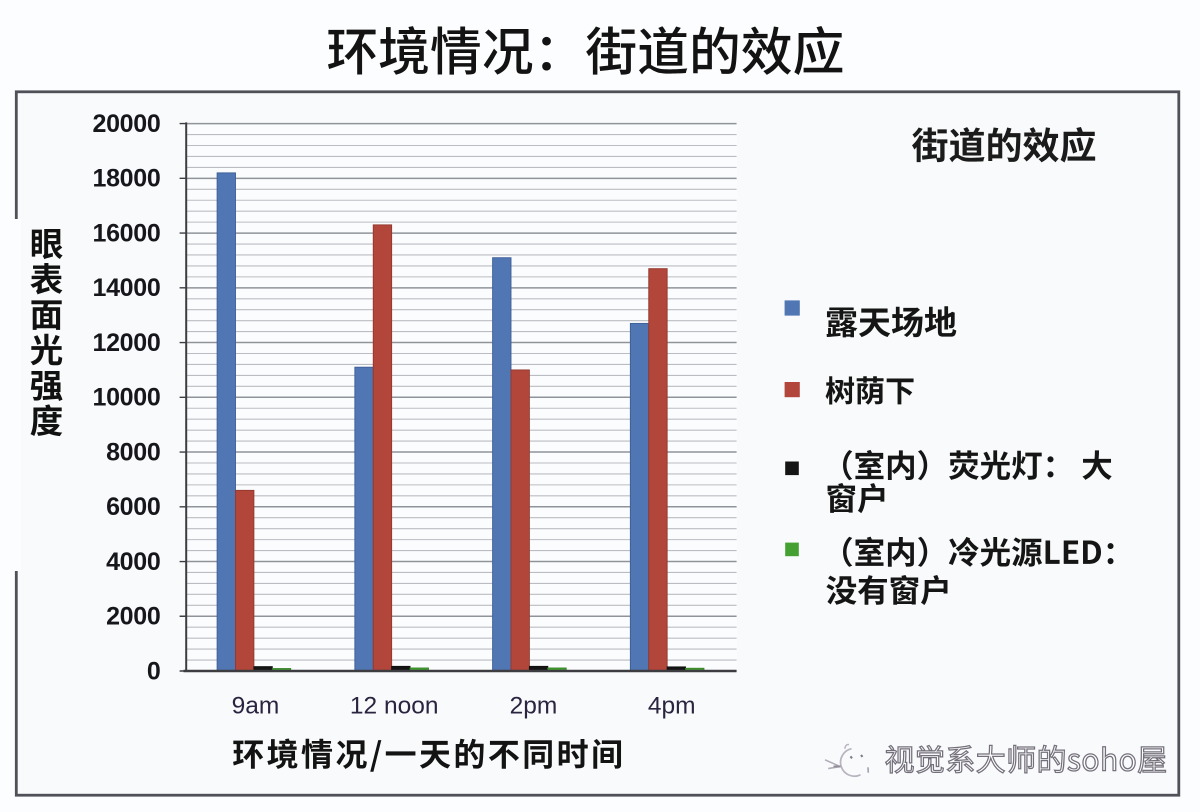 This screenshot has height=812, width=1200. I want to click on svg-text: 2000, so click(133, 617).